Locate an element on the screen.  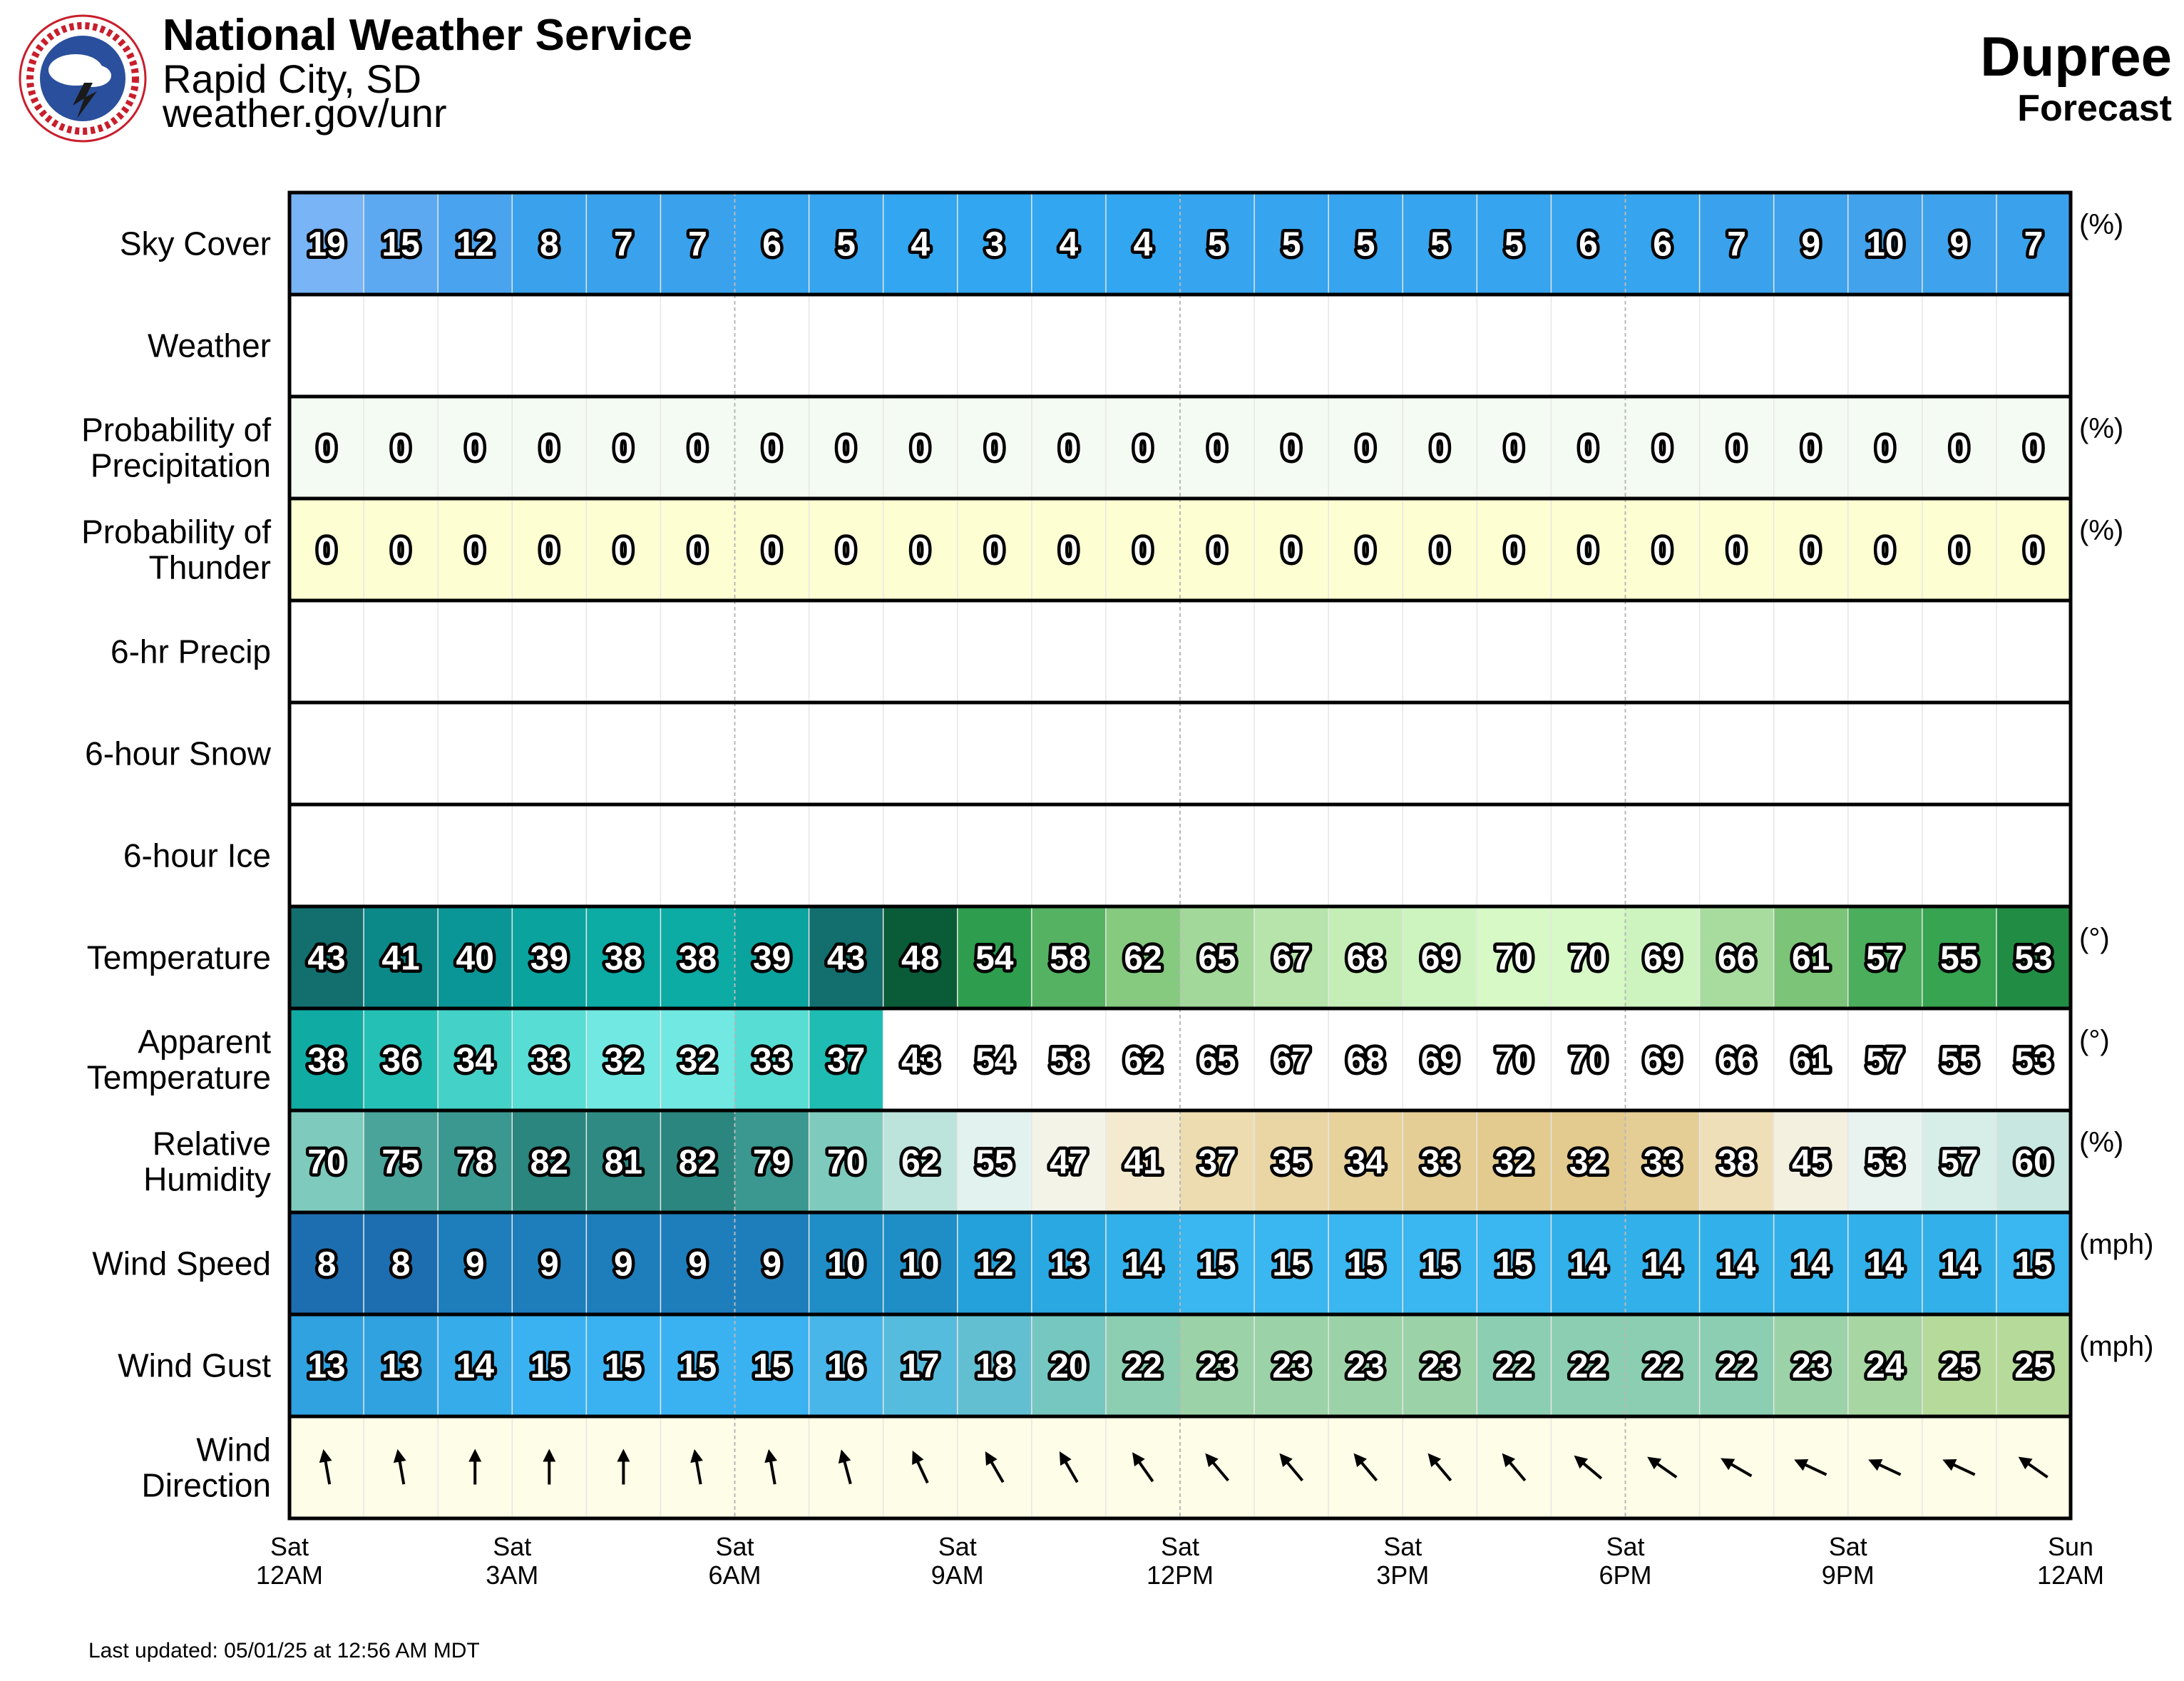
value-apparent: 62 is located at coordinates (1143, 1061).